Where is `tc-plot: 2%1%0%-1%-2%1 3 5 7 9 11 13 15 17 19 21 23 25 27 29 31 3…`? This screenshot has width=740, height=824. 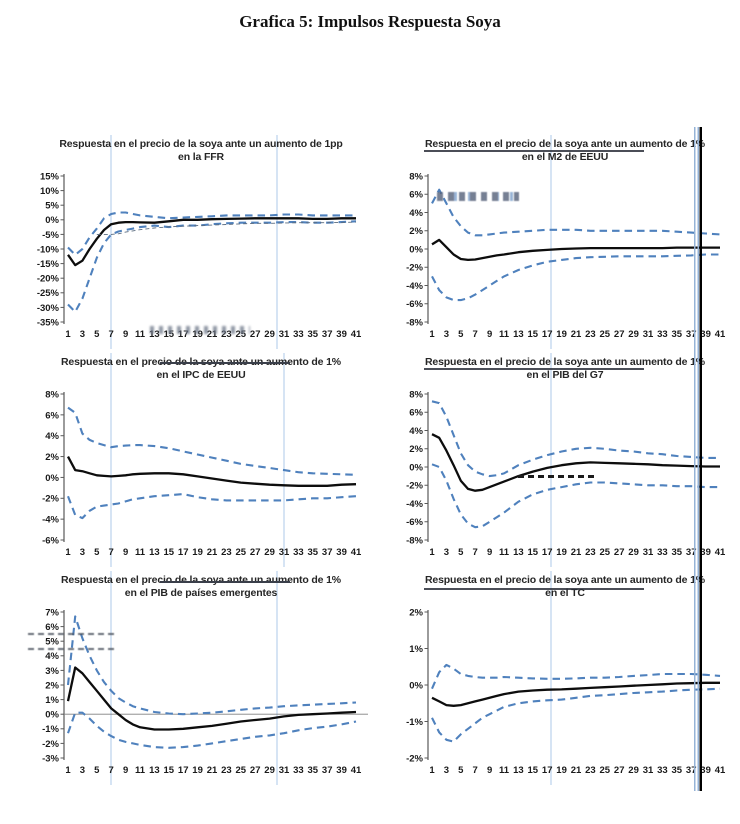 tc-plot: 2%1%0%-1%-2%1 3 5 7 9 11 13 15 17 19 21 23 25 27 29 31 3… is located at coordinates (566, 691).